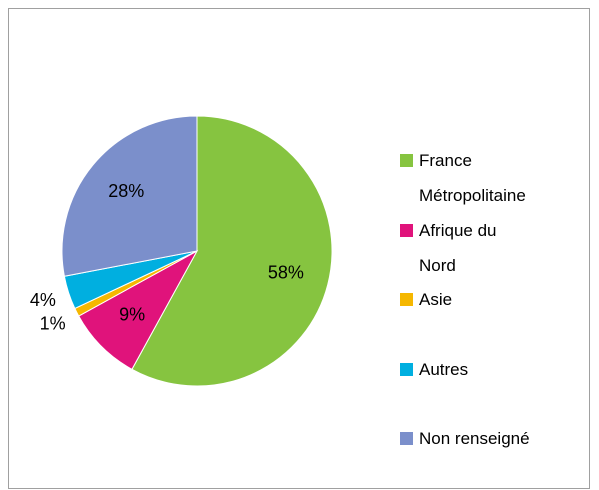  I want to click on data-label: 58%, so click(286, 273).